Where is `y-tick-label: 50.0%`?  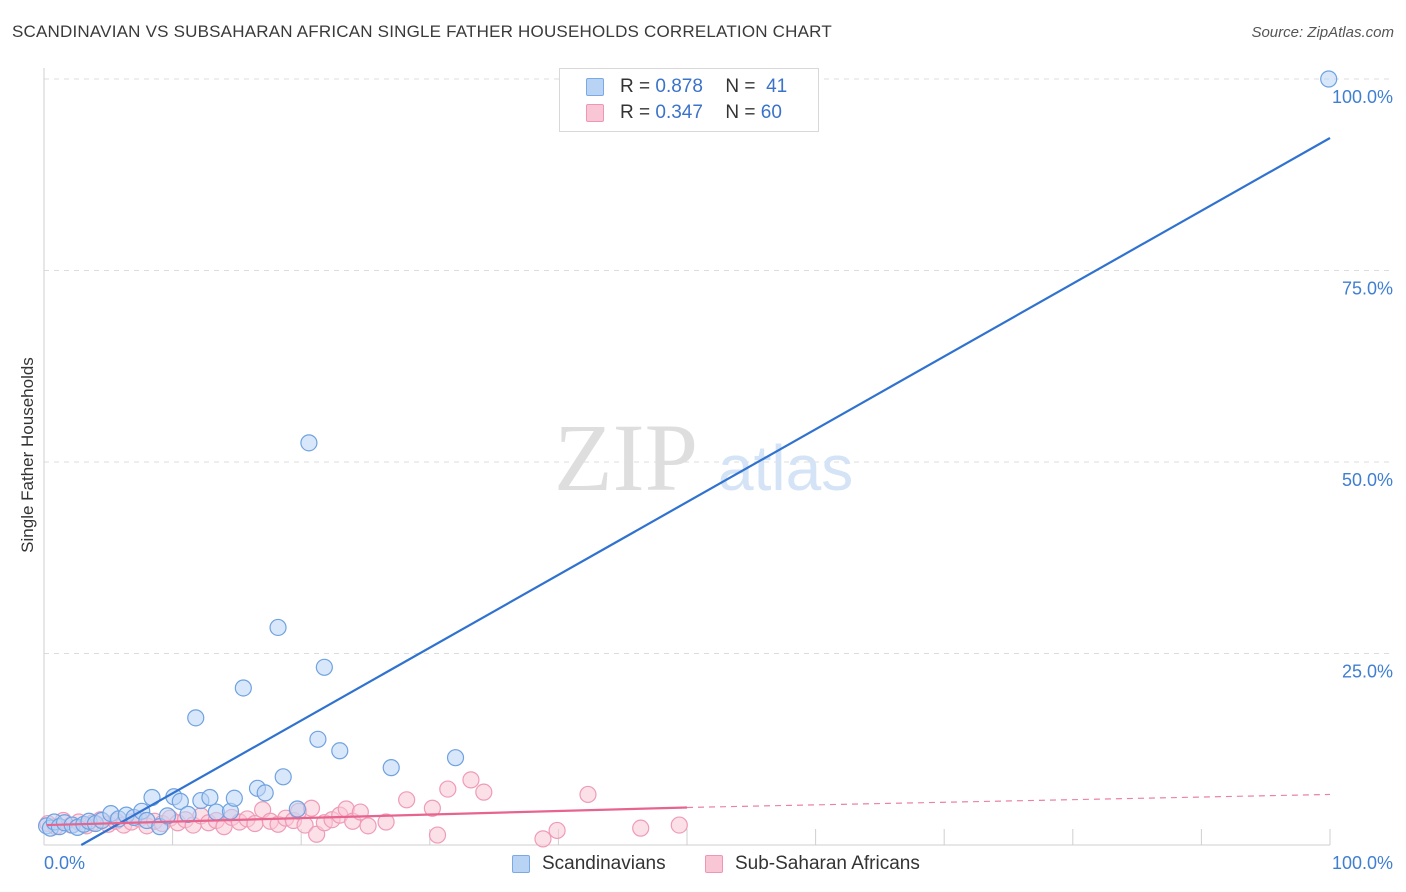 y-tick-label: 50.0% is located at coordinates (1367, 480).